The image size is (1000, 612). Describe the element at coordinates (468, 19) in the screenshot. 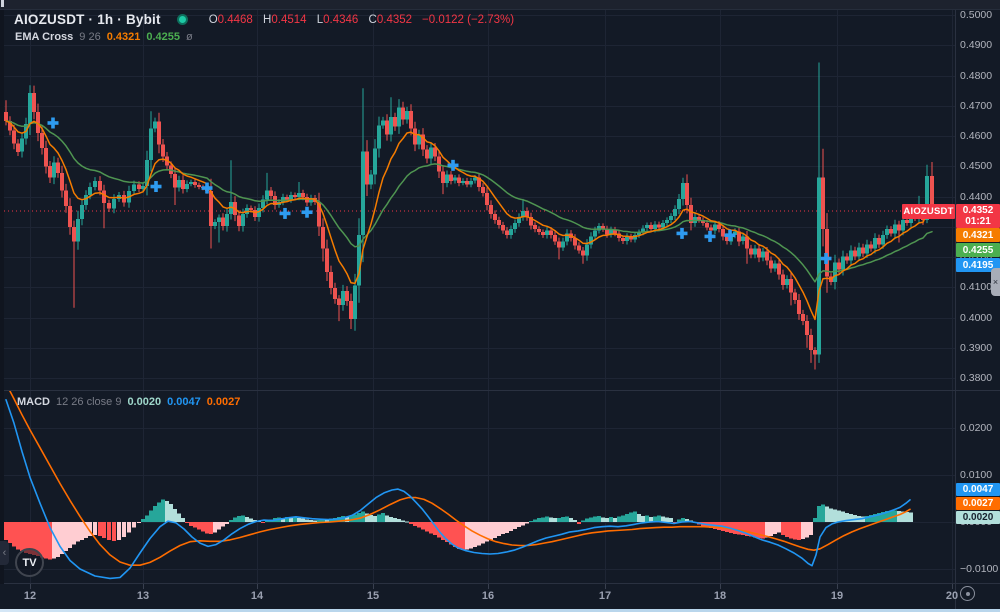

I see `change-value: −0.0122 (−2.73%)` at that location.